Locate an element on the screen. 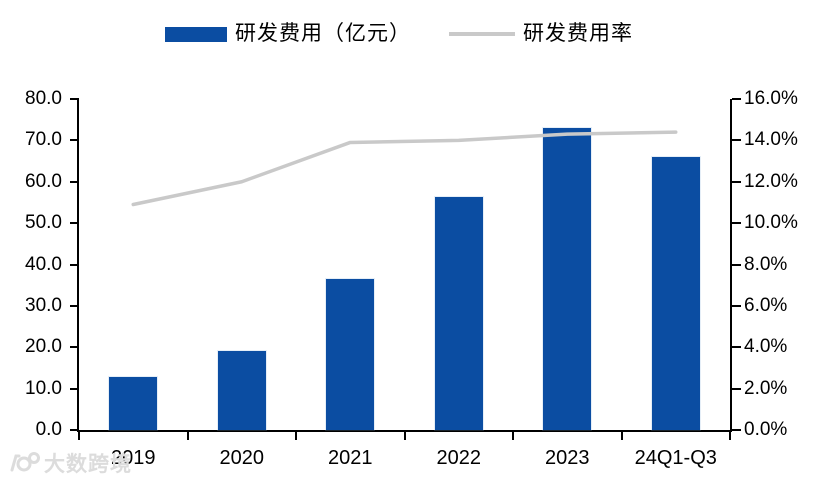  legend: 研发费用（亿元） 研发费用率 is located at coordinates (399, 34).